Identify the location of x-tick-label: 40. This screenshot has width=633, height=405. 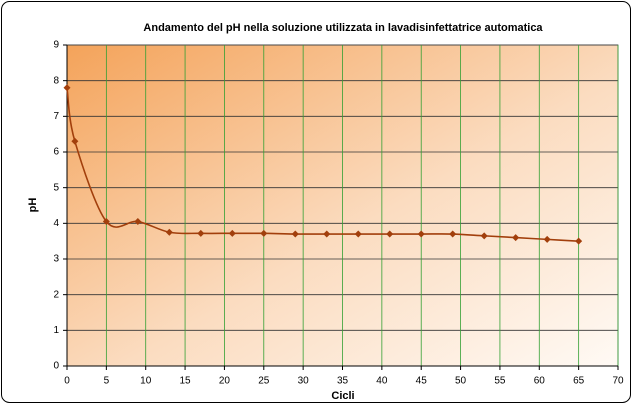
(382, 381).